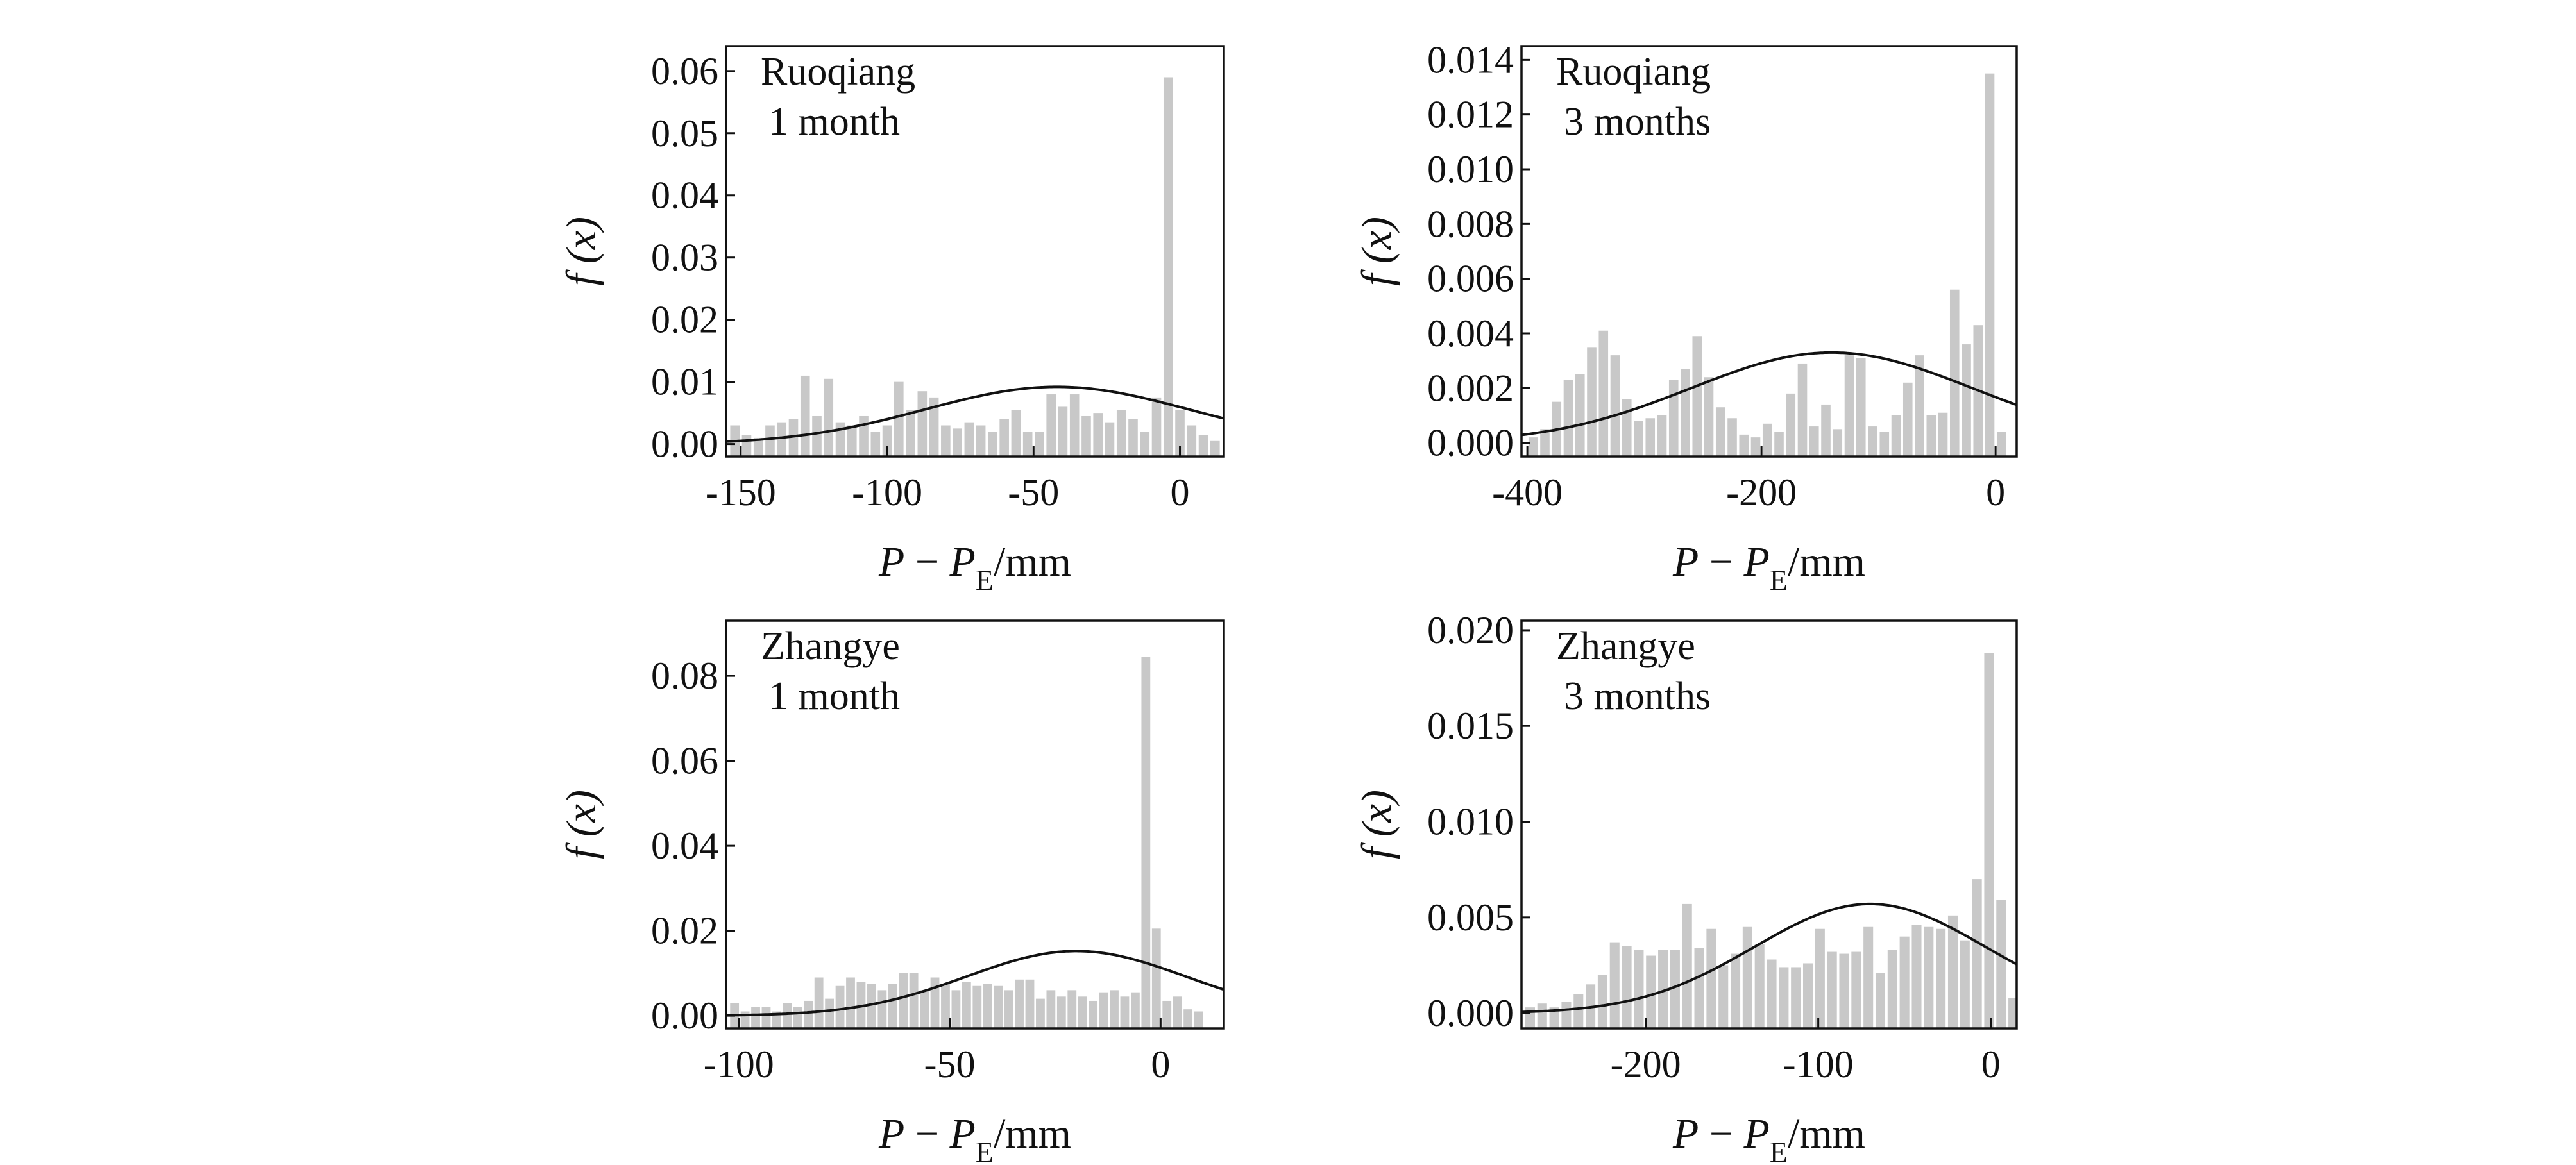 The image size is (2576, 1165). Describe the element at coordinates (1470, 115) in the screenshot. I see `y-tick-label: 0.012` at that location.